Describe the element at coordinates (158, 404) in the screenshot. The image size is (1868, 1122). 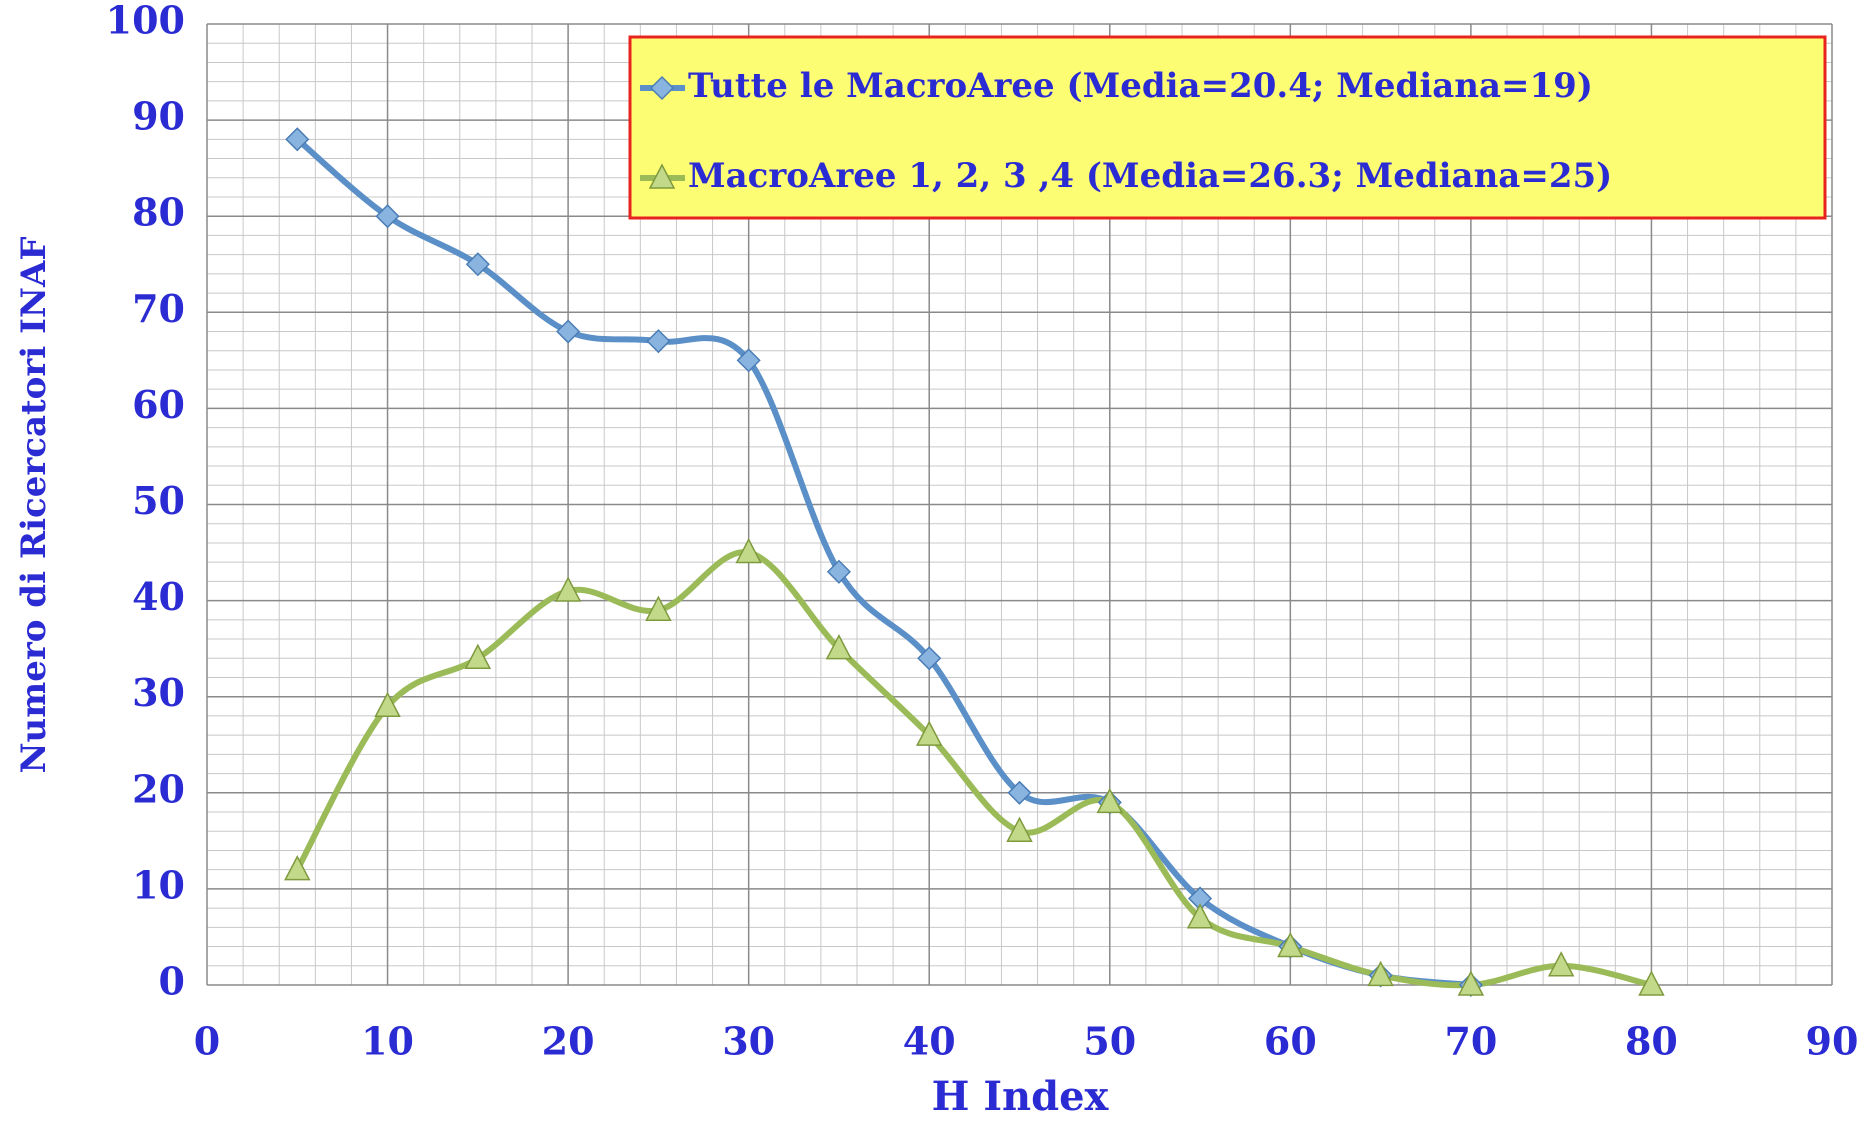
I see `y-tick-label: 60` at that location.